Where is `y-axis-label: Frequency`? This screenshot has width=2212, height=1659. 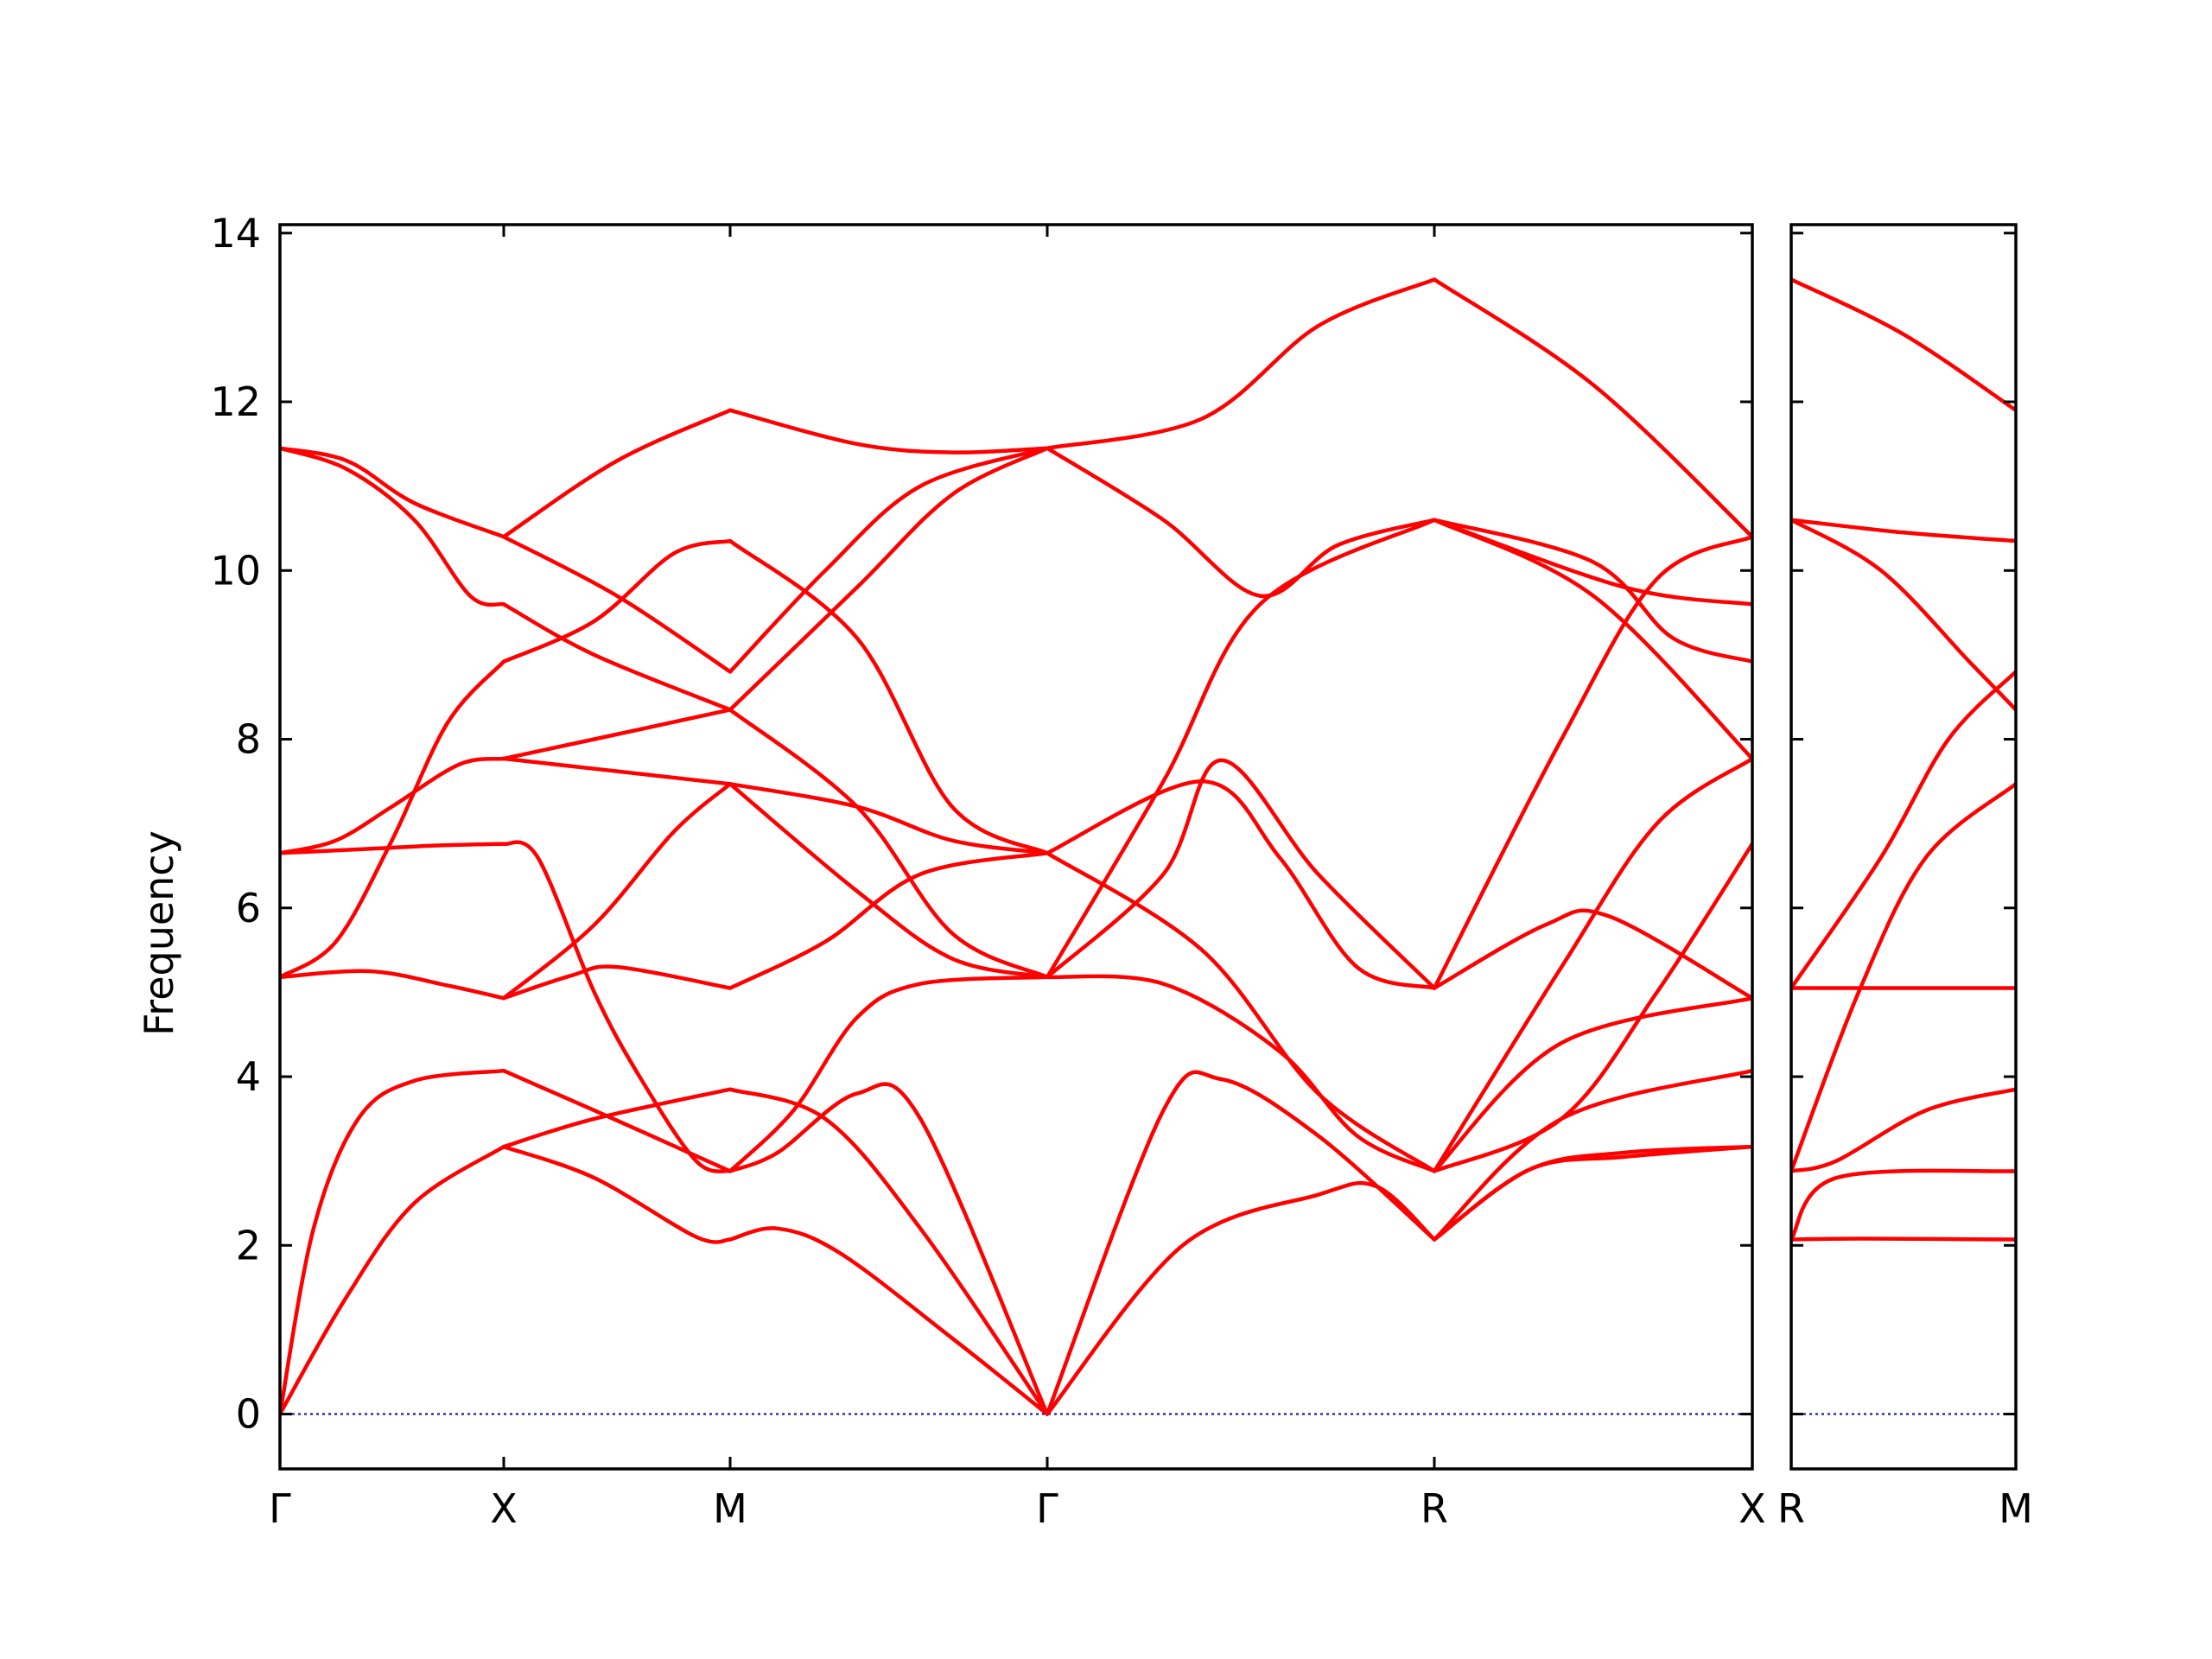
y-axis-label: Frequency is located at coordinates (159, 933).